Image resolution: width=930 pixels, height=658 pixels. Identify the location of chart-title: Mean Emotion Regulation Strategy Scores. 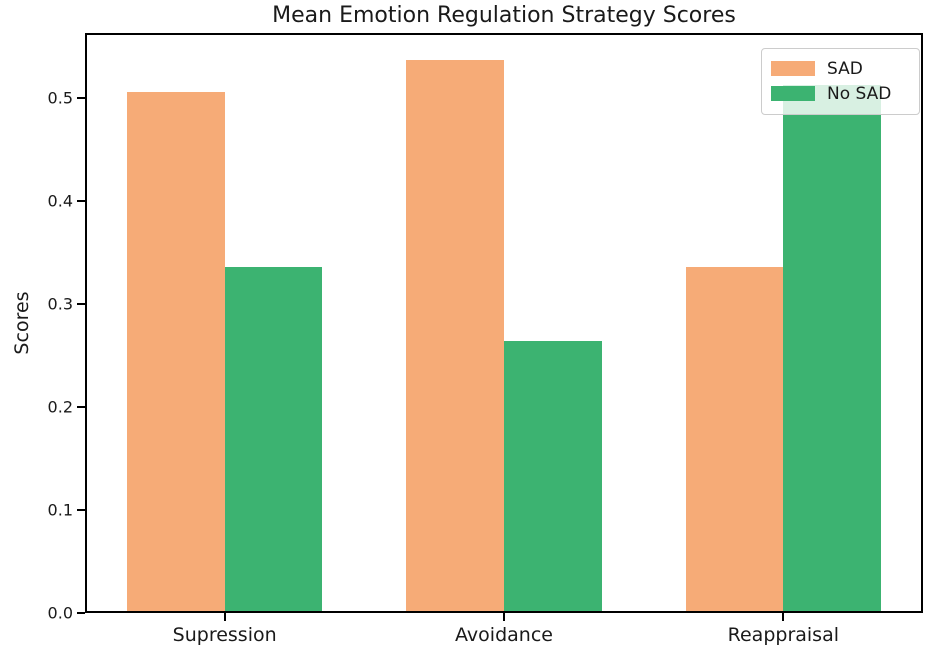
(504, 15).